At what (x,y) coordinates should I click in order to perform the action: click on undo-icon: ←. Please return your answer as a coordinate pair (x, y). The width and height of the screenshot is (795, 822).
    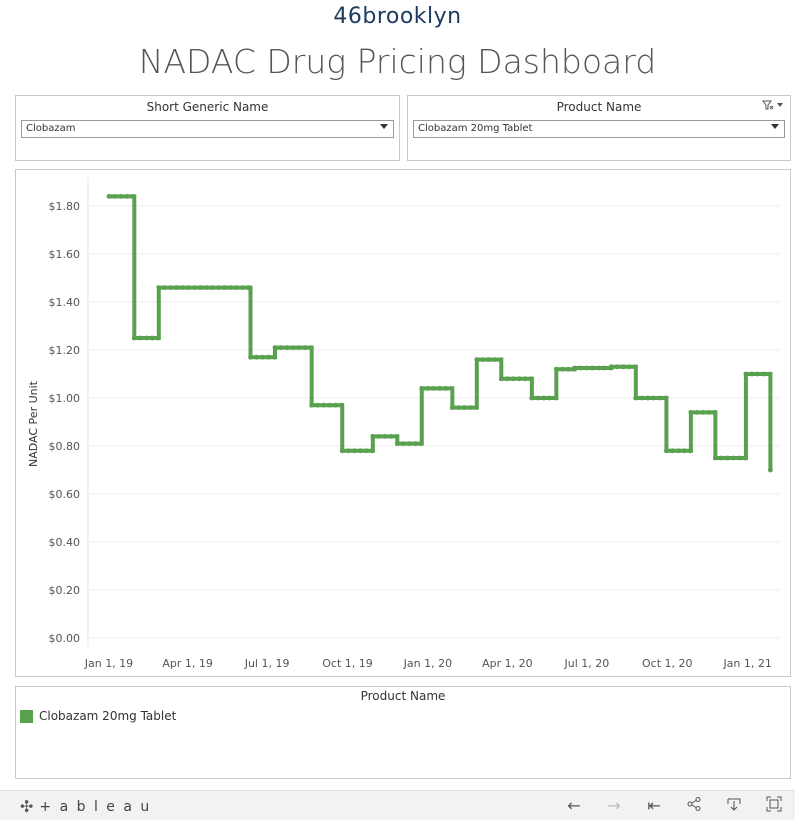
    Looking at the image, I should click on (574, 805).